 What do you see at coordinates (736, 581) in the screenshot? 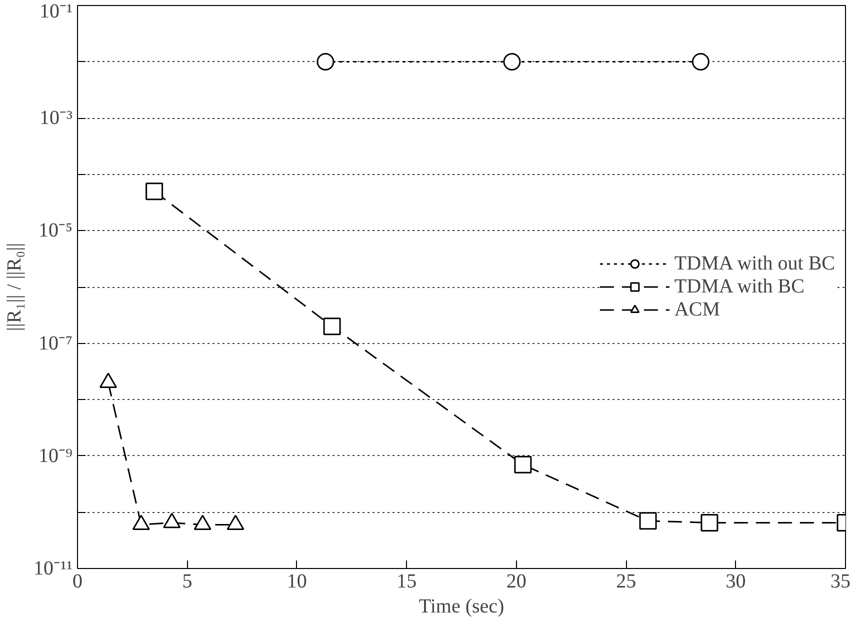
I see `x-tick-label: 30` at bounding box center [736, 581].